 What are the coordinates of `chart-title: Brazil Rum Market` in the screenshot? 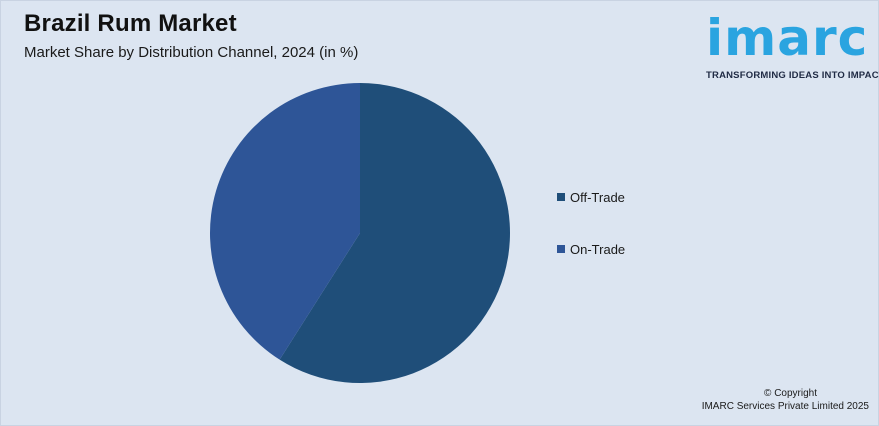 It's located at (130, 23).